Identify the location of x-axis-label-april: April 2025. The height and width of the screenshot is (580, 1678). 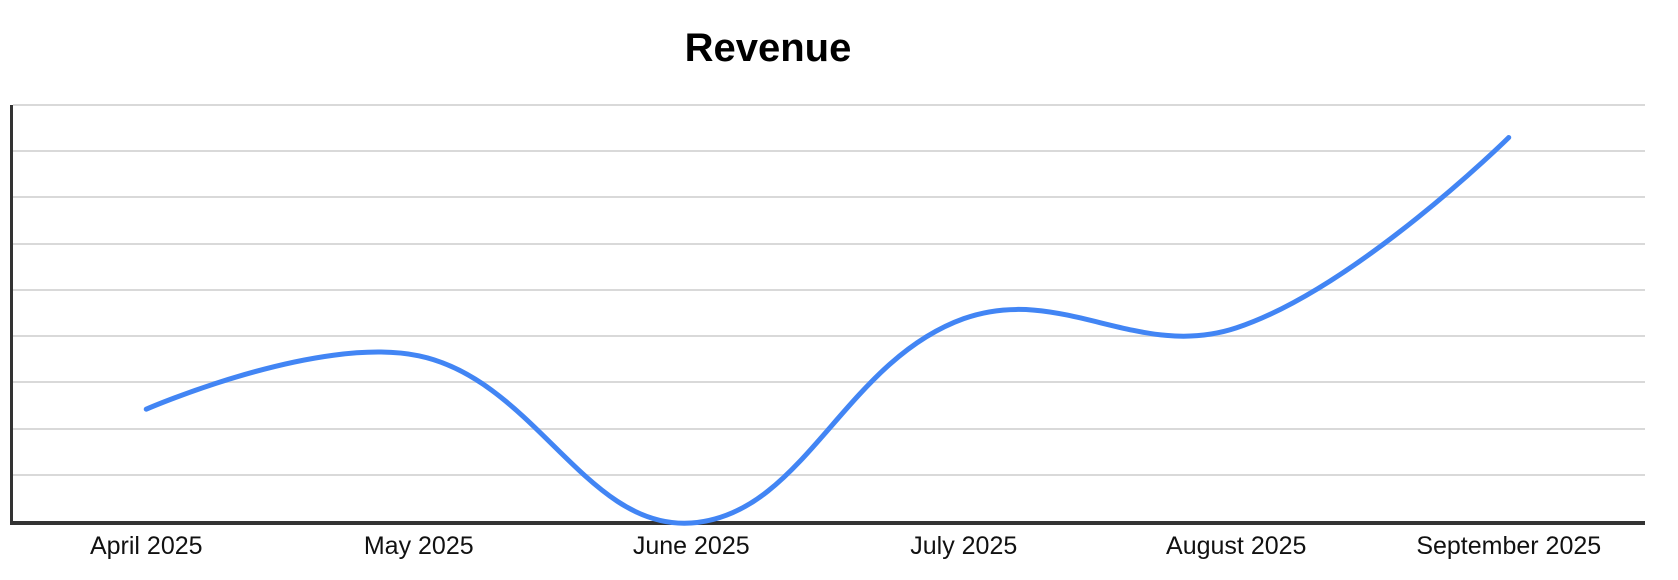
(146, 546).